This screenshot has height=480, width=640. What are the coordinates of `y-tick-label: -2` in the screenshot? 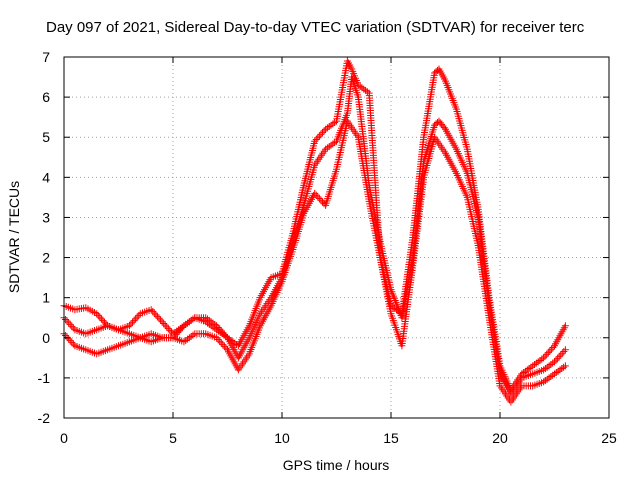 It's located at (44, 418).